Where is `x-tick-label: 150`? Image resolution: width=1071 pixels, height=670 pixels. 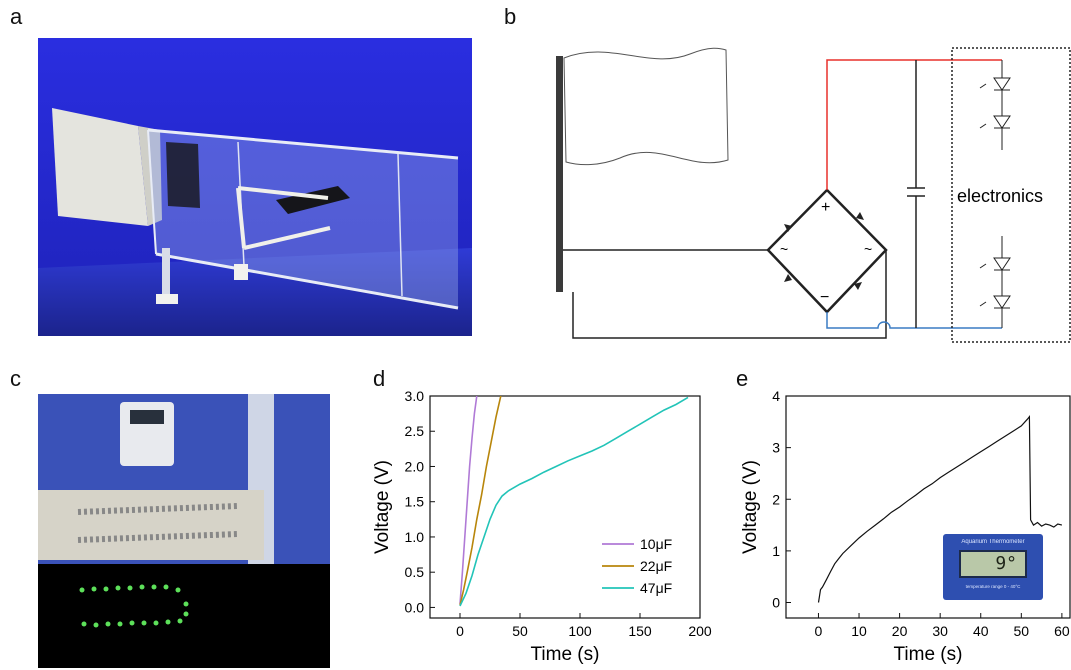 x-tick-label: 150 is located at coordinates (640, 631).